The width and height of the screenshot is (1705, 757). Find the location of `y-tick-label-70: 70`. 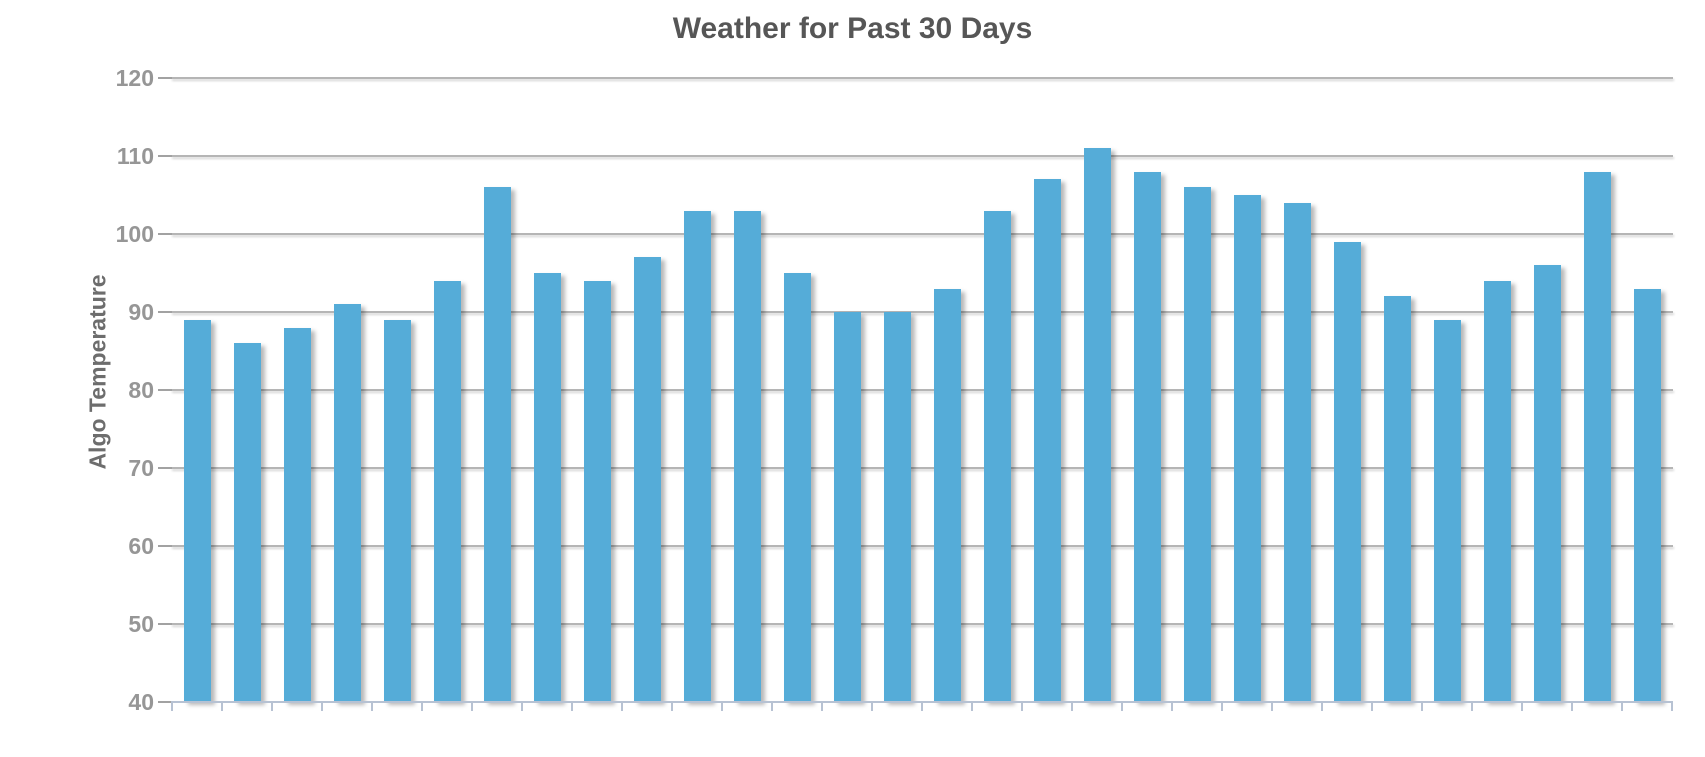

y-tick-label-70: 70 is located at coordinates (141, 468).